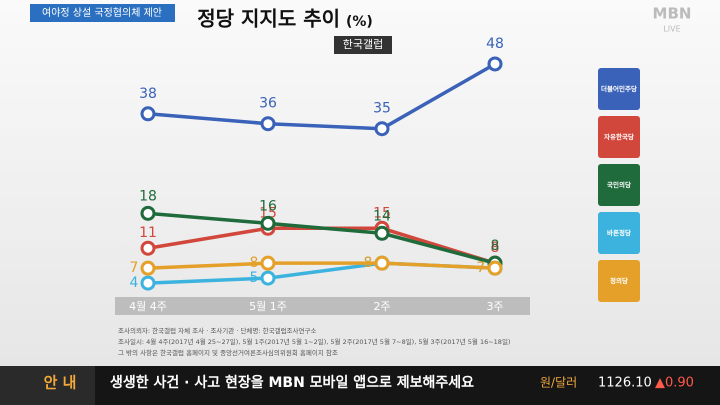  I want to click on tag: 여야정 상설 국정협의체 제안, so click(102, 12).